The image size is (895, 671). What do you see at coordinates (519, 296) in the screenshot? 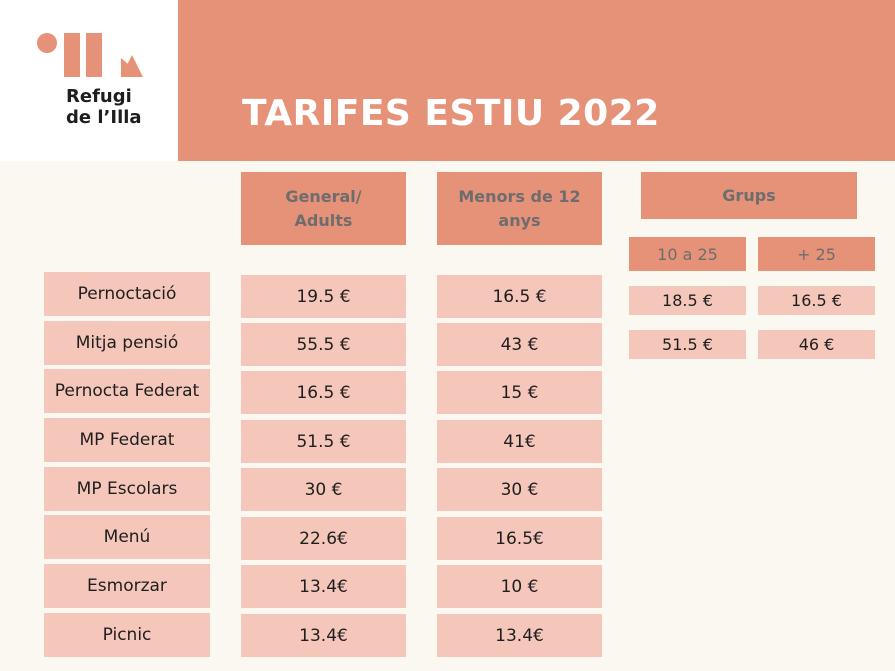
I see `price-menors-pernoctacio: 16.5 €` at bounding box center [519, 296].